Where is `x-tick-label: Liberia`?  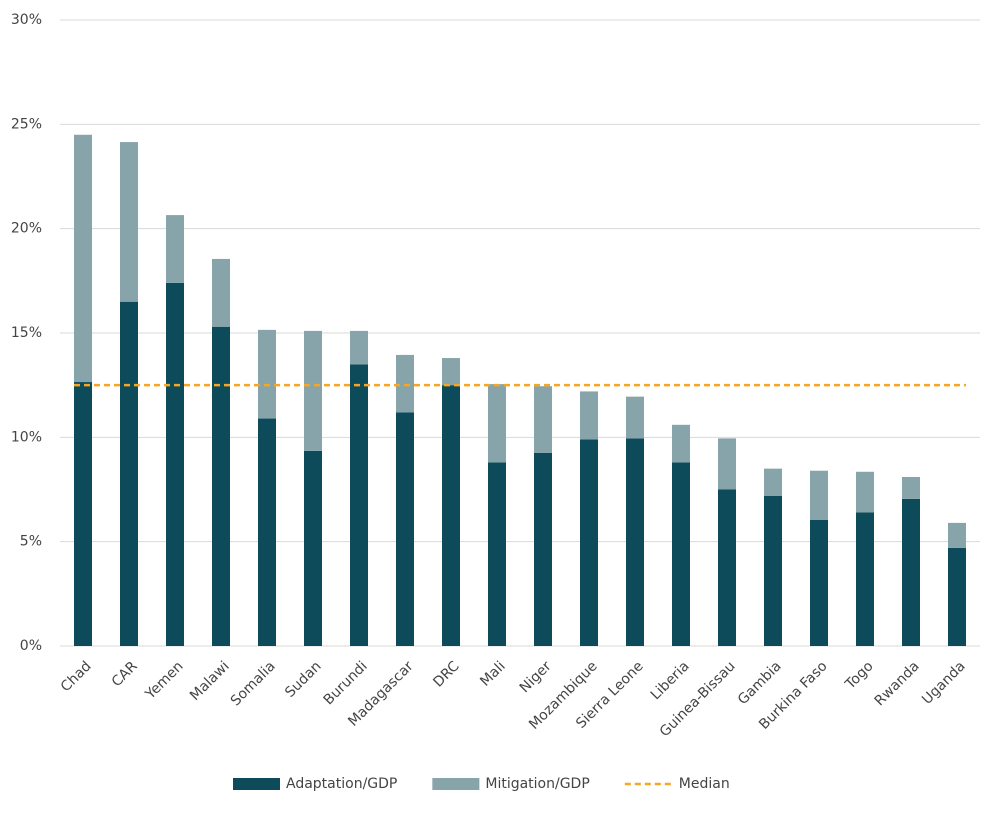
x-tick-label: Liberia is located at coordinates (670, 680).